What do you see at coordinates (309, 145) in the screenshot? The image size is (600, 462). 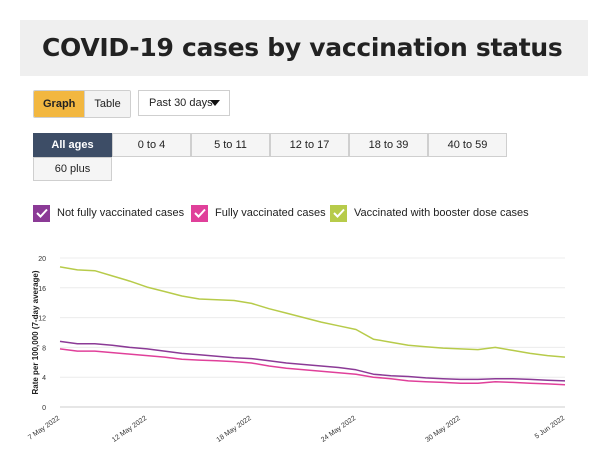 I see `age-button-12-to-17: 12 to 17` at bounding box center [309, 145].